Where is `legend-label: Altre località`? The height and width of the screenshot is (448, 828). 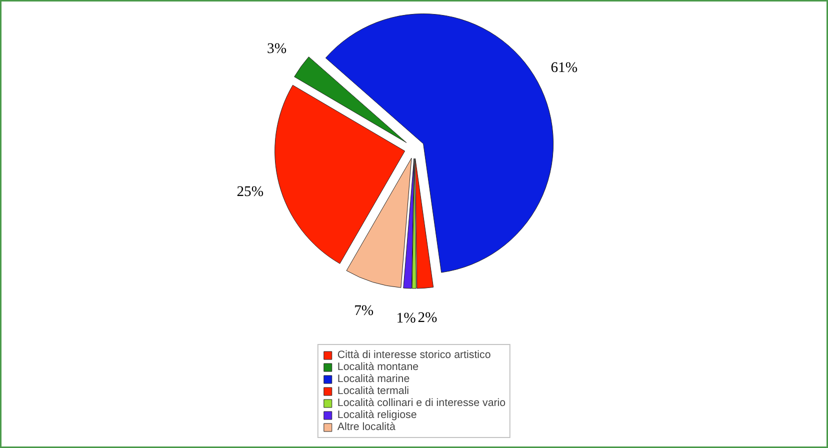 legend-label: Altre località is located at coordinates (366, 427).